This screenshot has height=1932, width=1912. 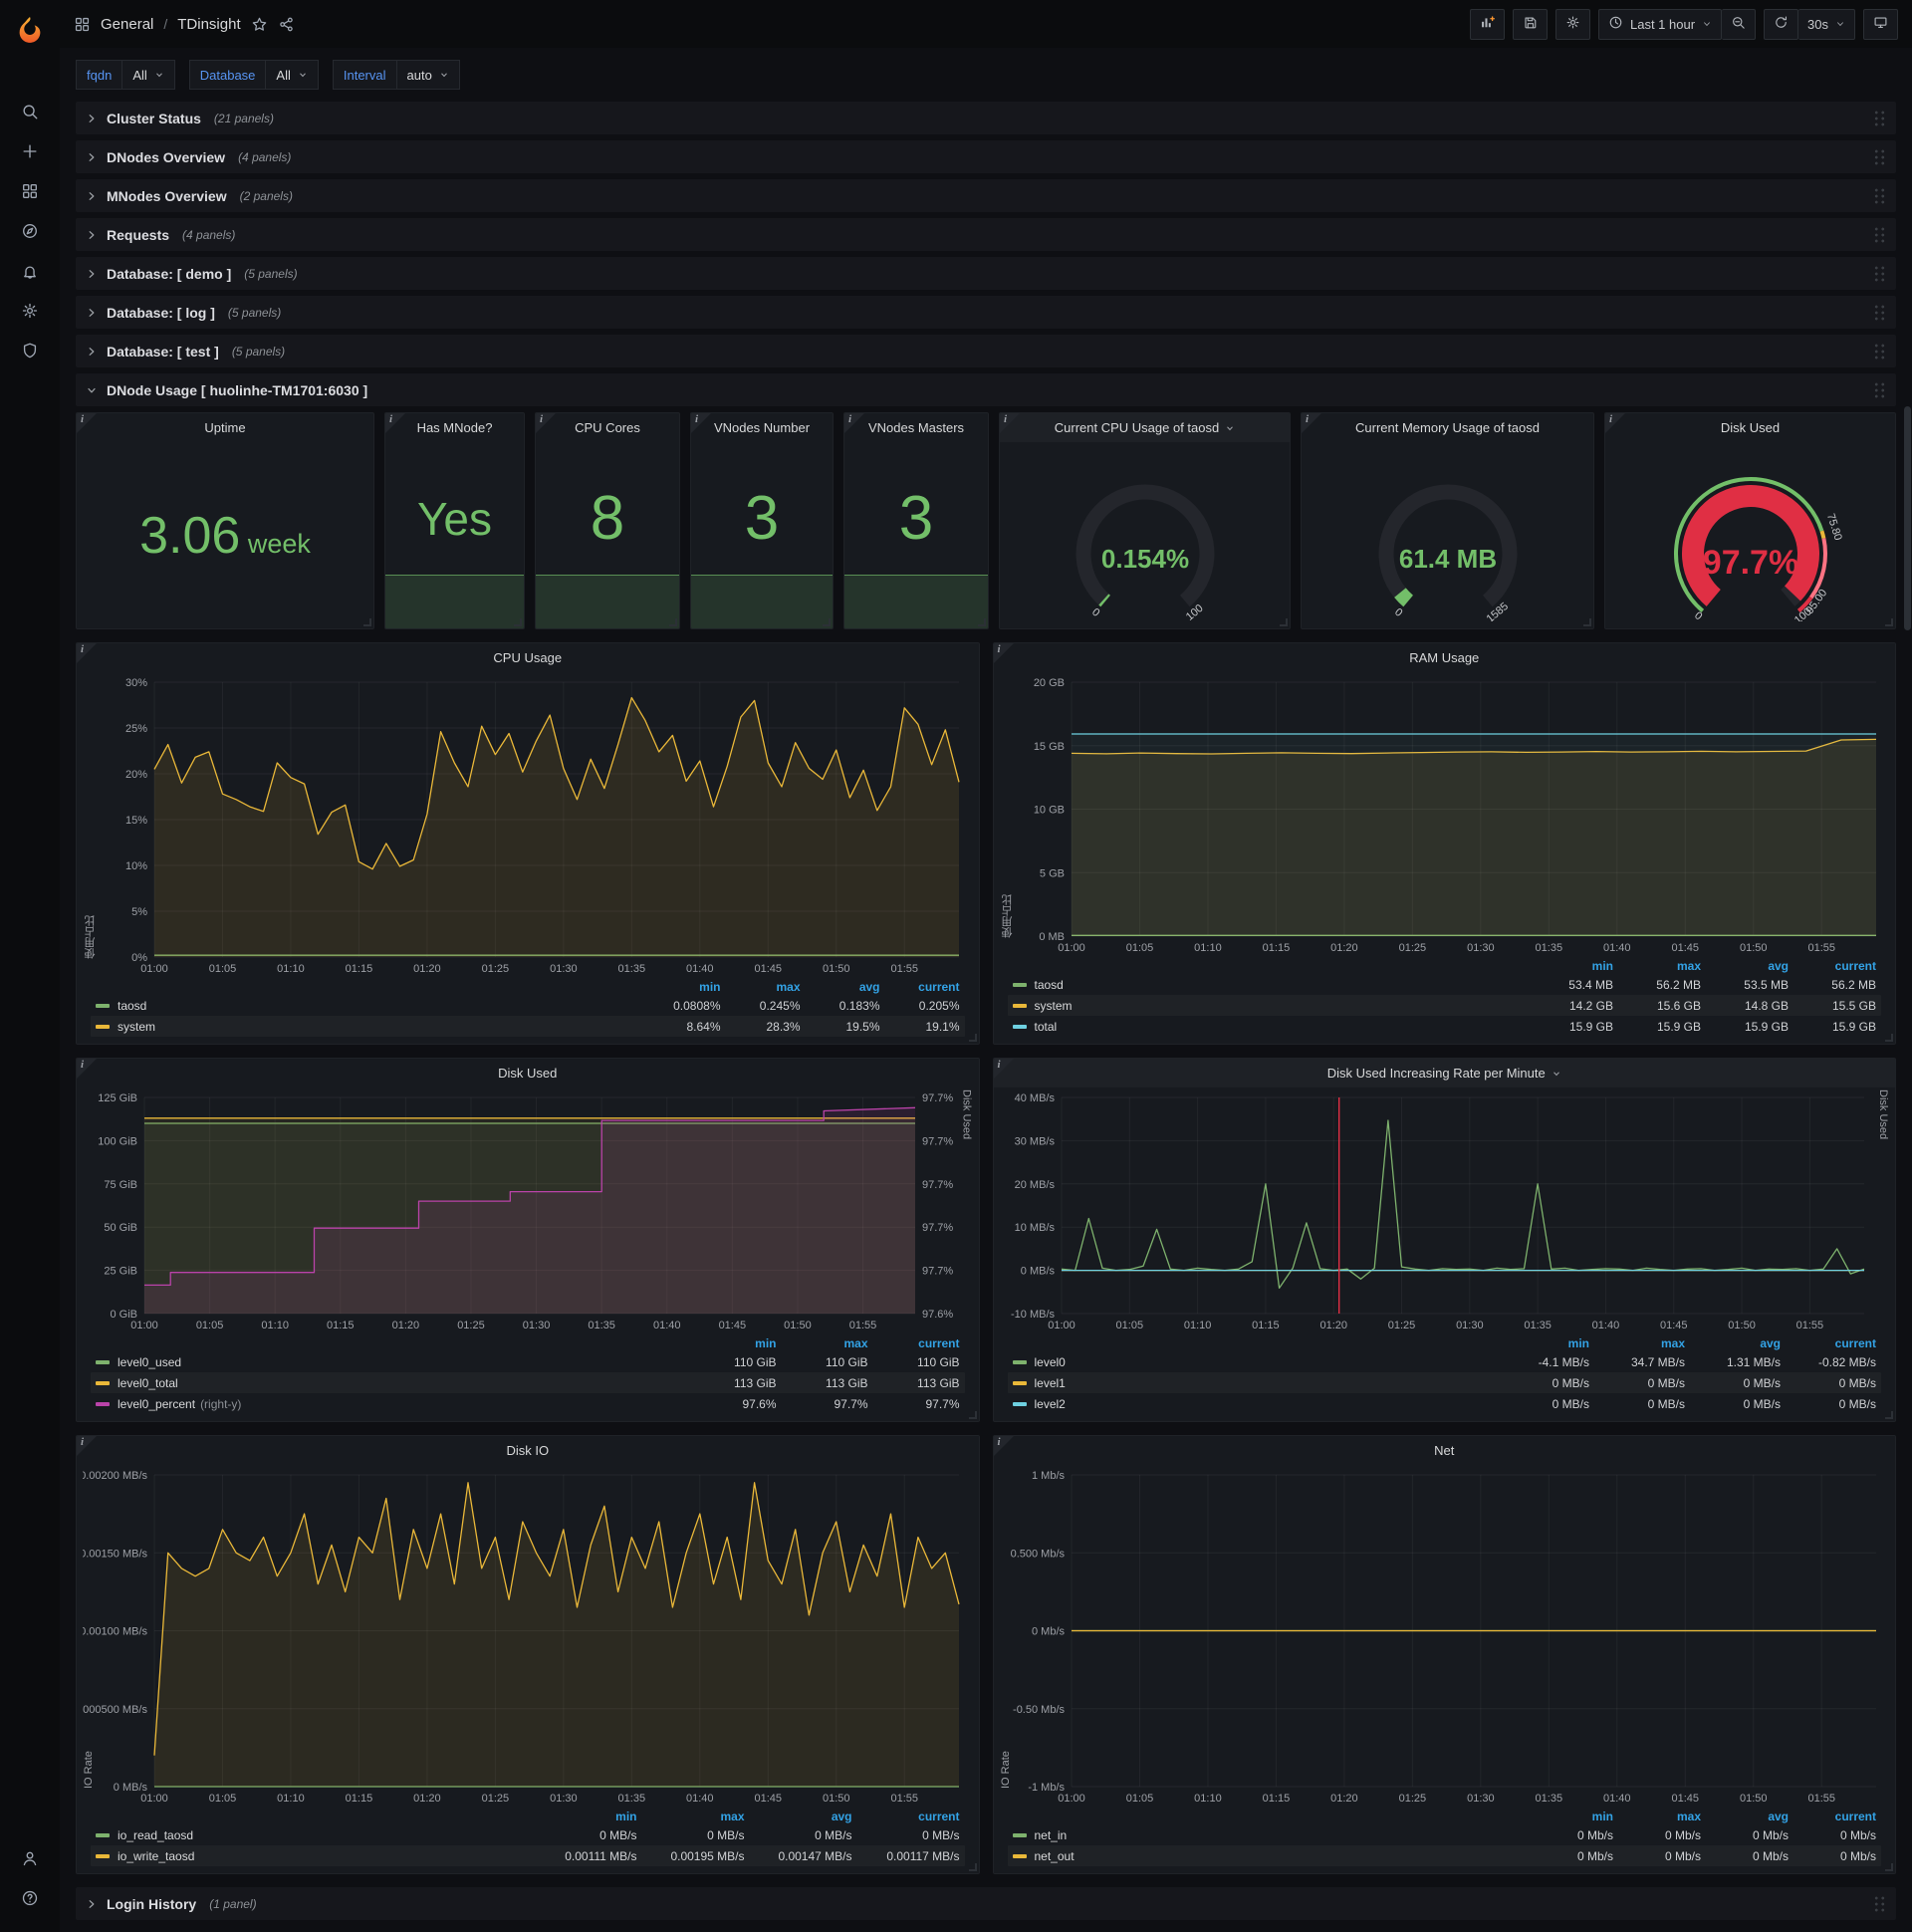 What do you see at coordinates (30, 271) in the screenshot?
I see `bell-icon` at bounding box center [30, 271].